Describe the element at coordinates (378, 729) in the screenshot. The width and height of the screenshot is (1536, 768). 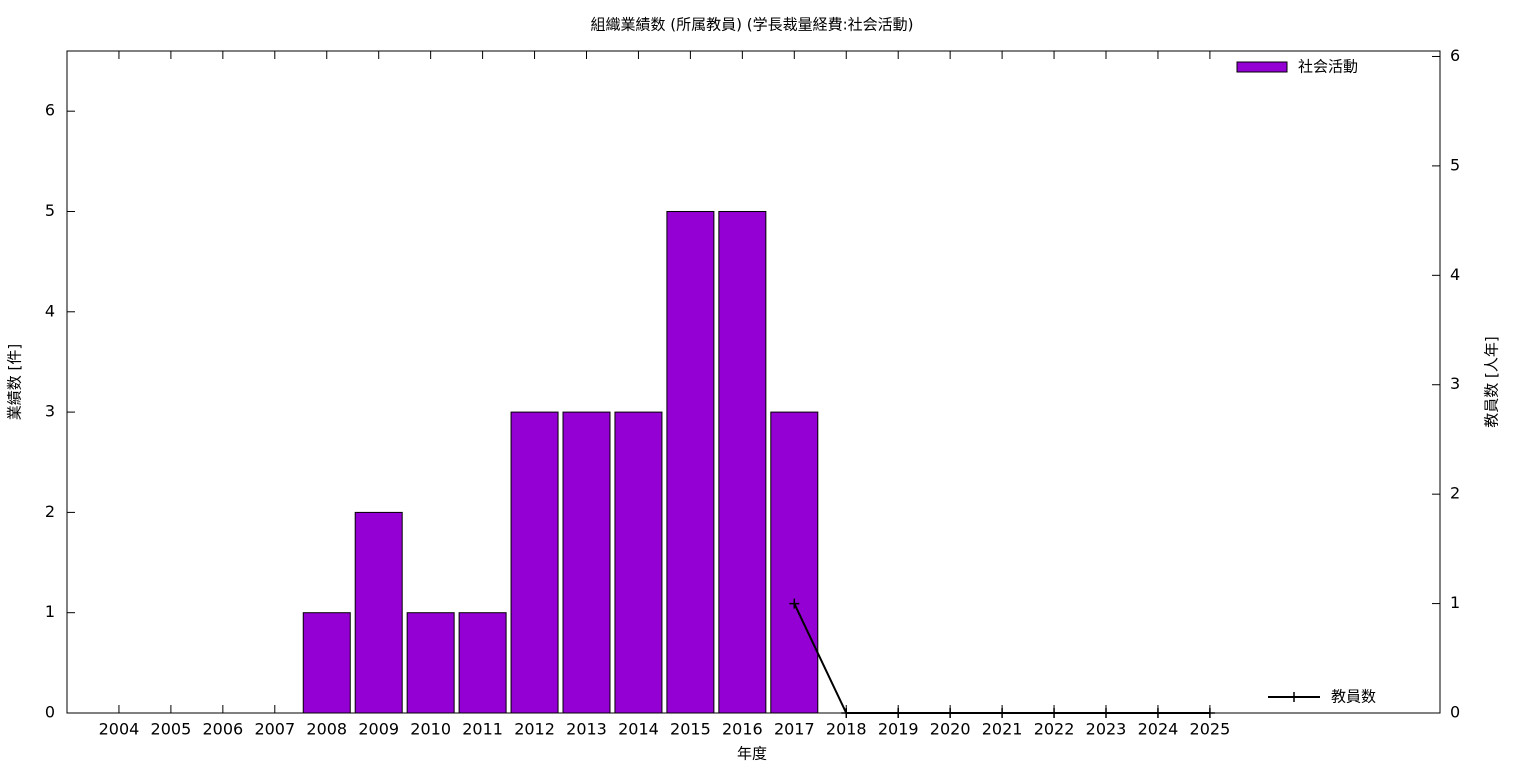
I see `x-tick-label: 2009` at that location.